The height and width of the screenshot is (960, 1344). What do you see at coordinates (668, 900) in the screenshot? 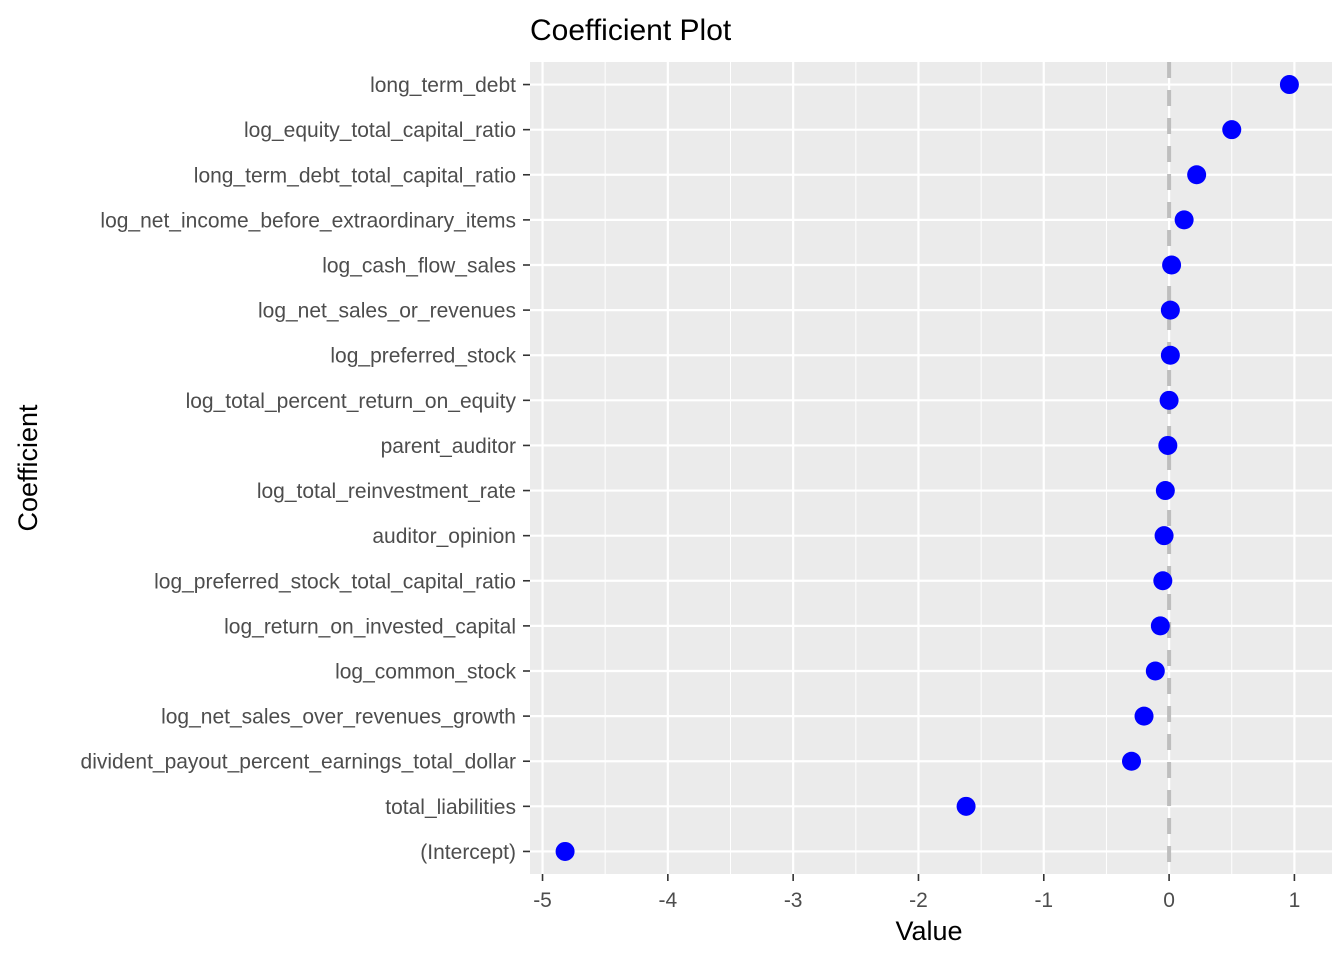
I see `x-tick-label: -4` at bounding box center [668, 900].